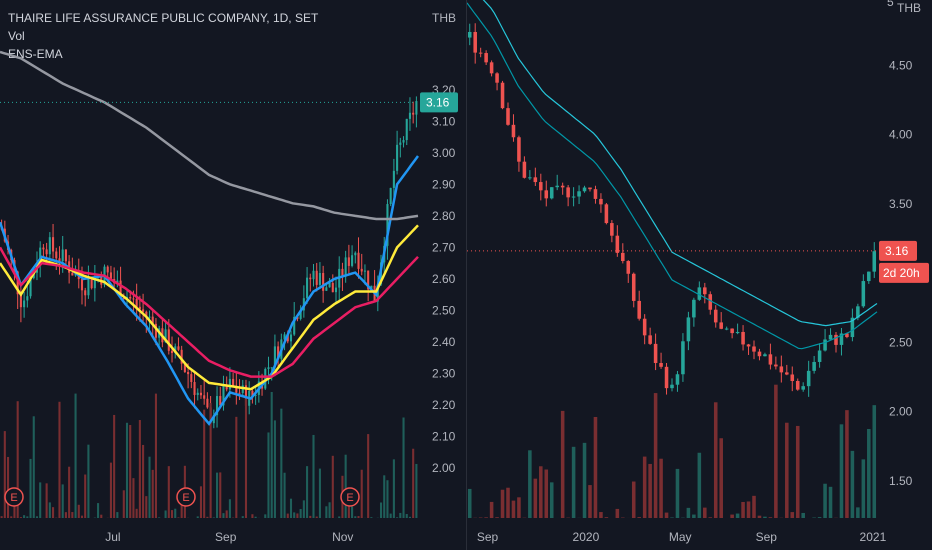  Describe the element at coordinates (444, 436) in the screenshot. I see `y-tick-label: 2.10` at that location.